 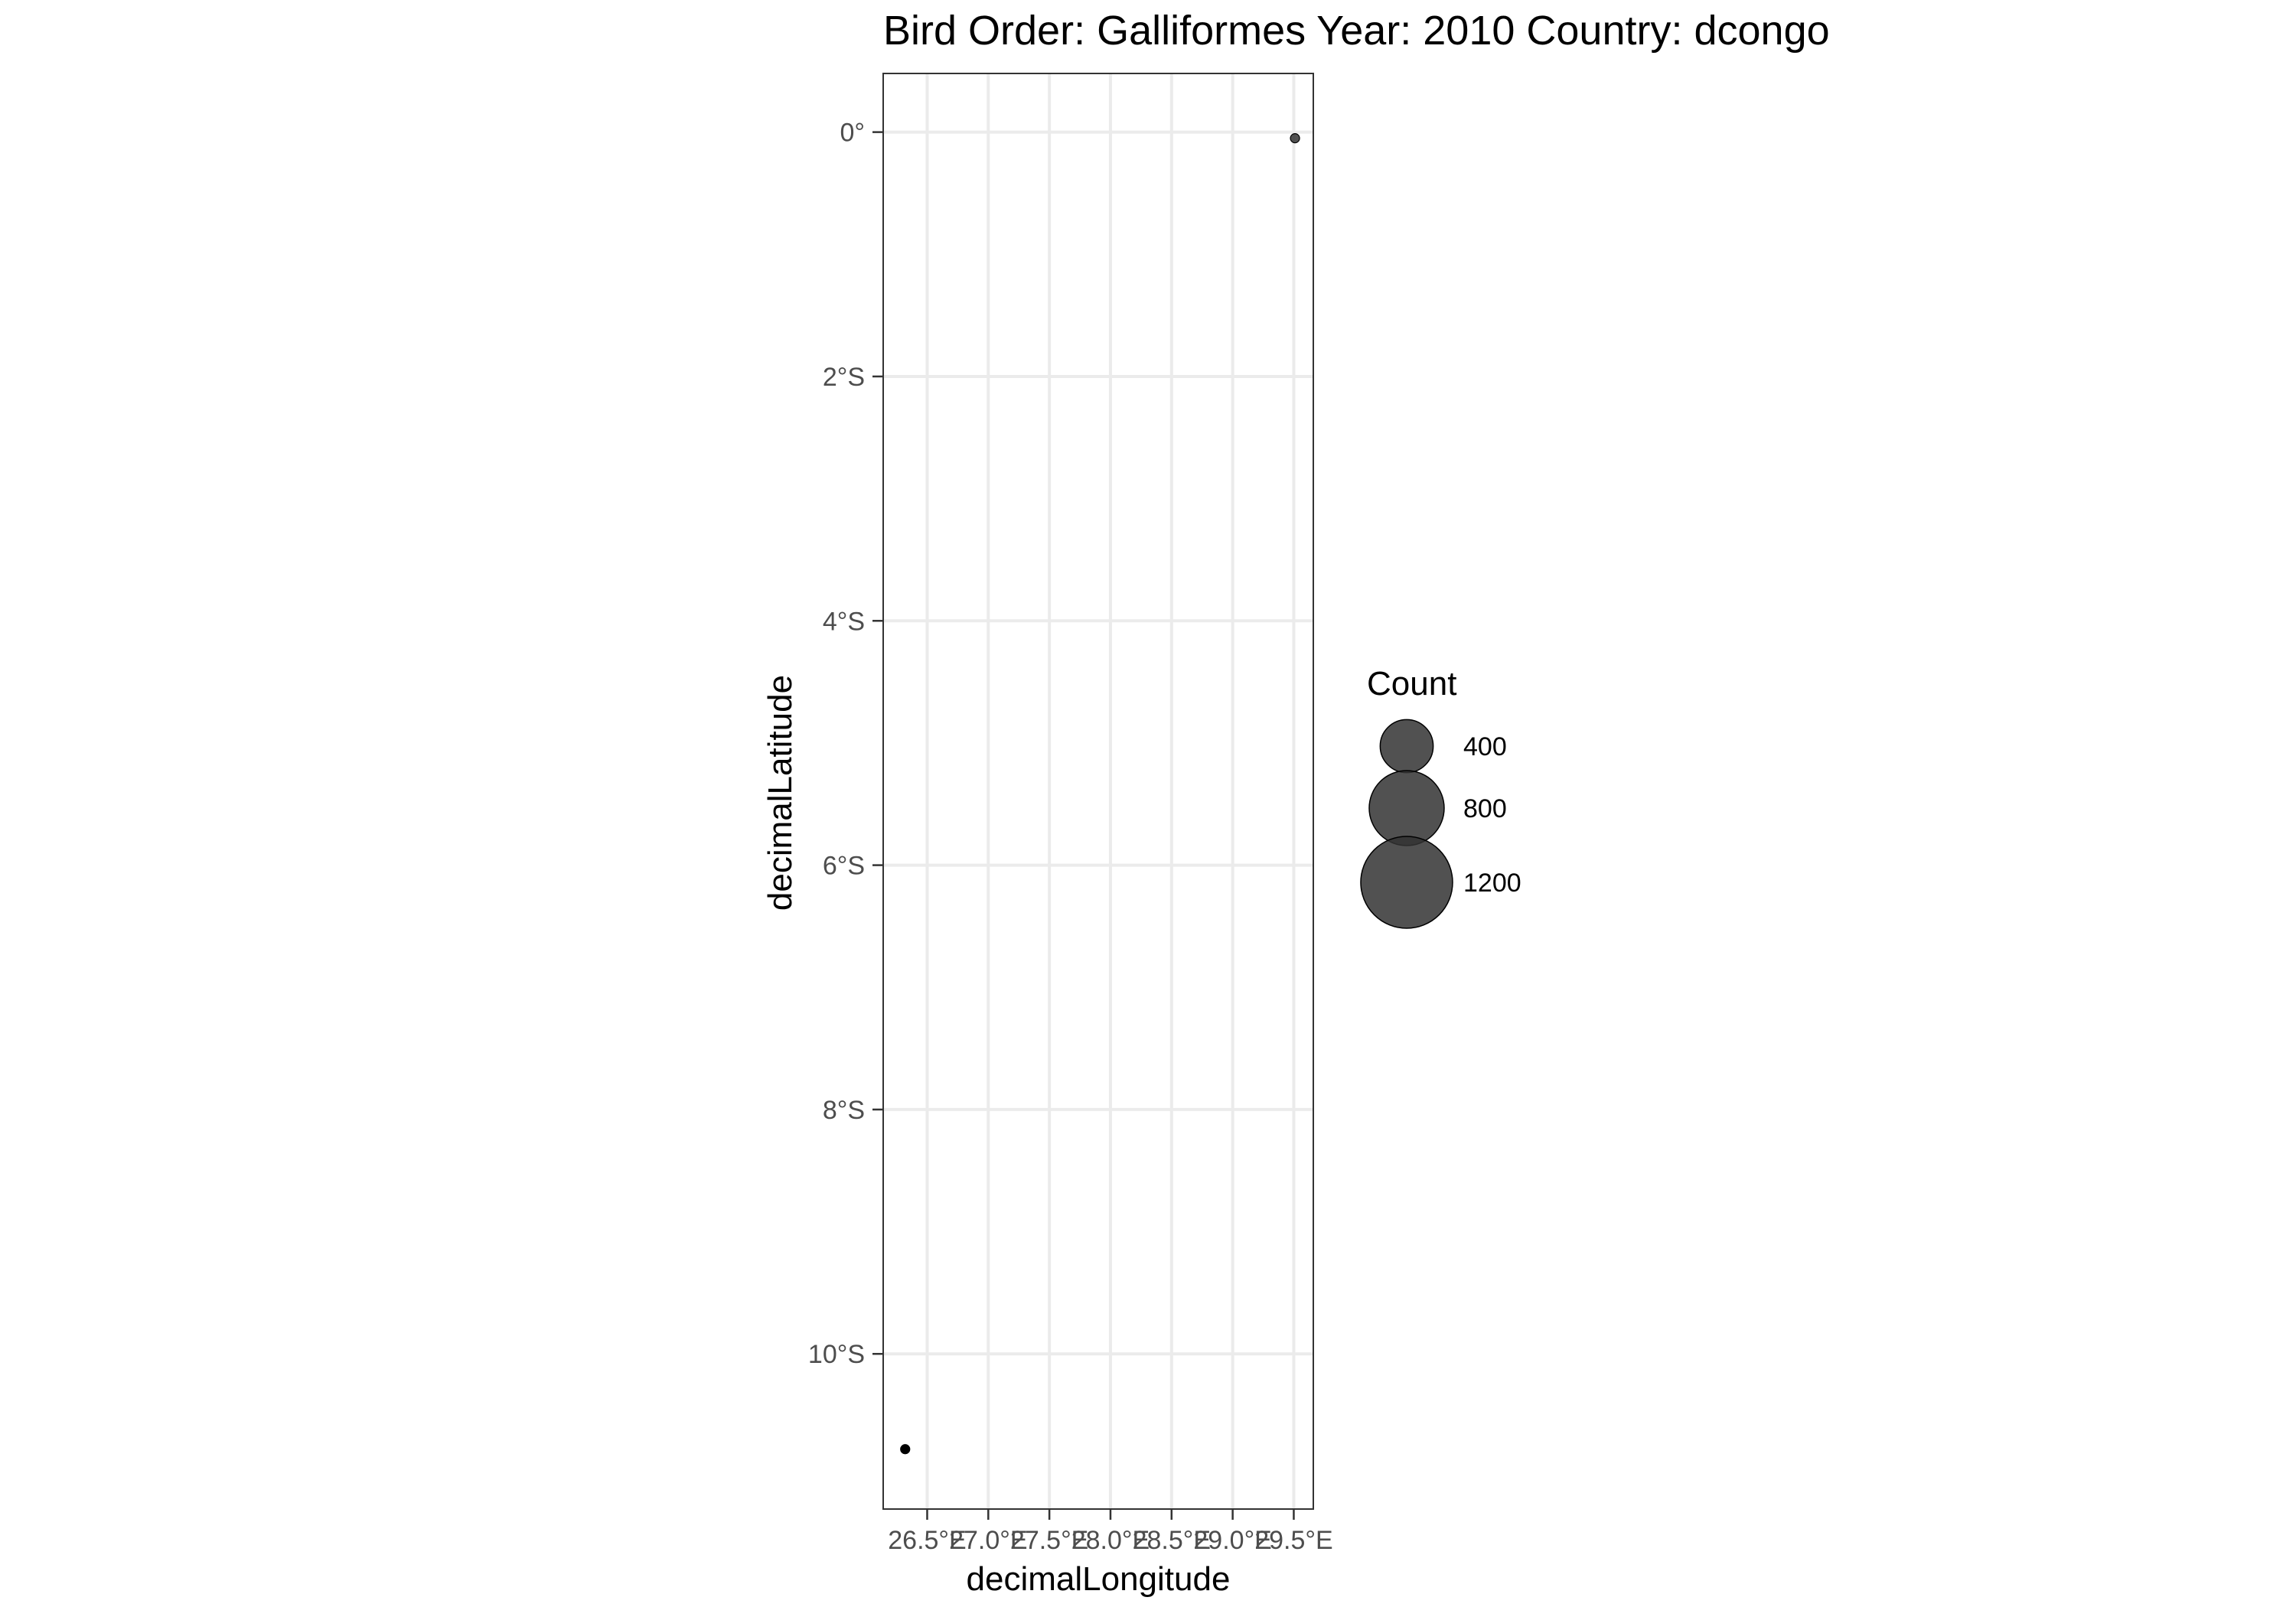 I want to click on size-legend: Count 400 800 1200, so click(x=1440, y=797).